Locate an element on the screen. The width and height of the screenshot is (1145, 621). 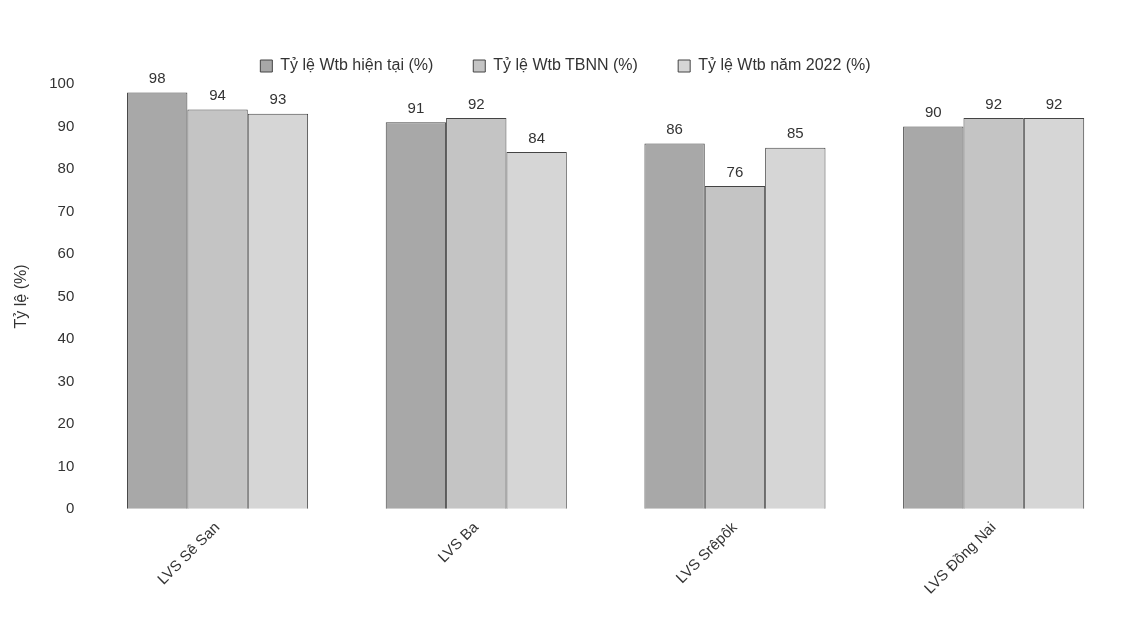
data-label: 90 is located at coordinates (933, 112).